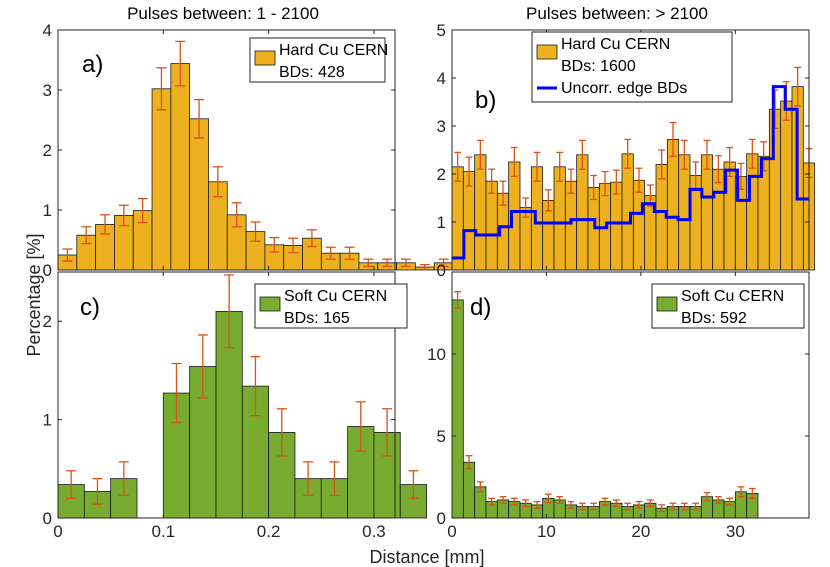  I want to click on legend-label: BDs: 592, so click(714, 318).